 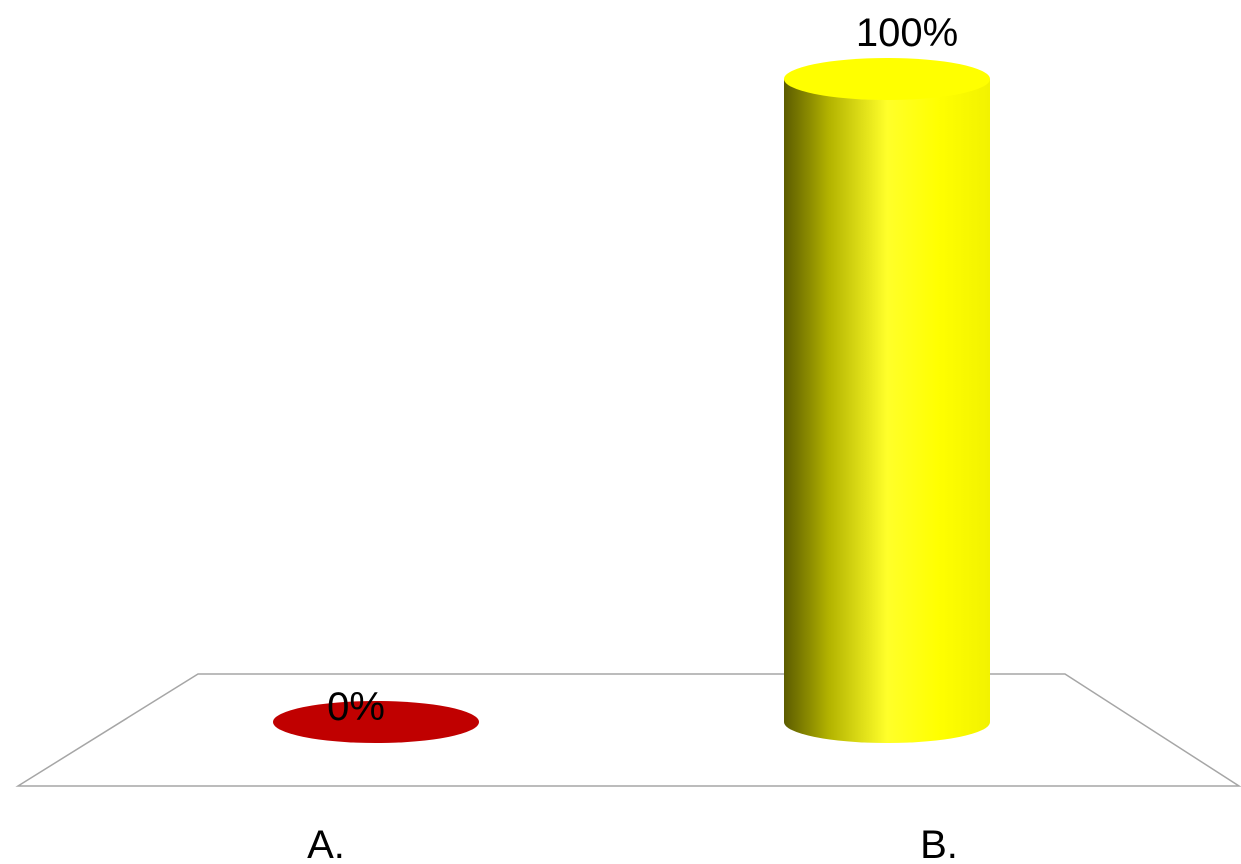 I want to click on bar-a, so click(x=376, y=722).